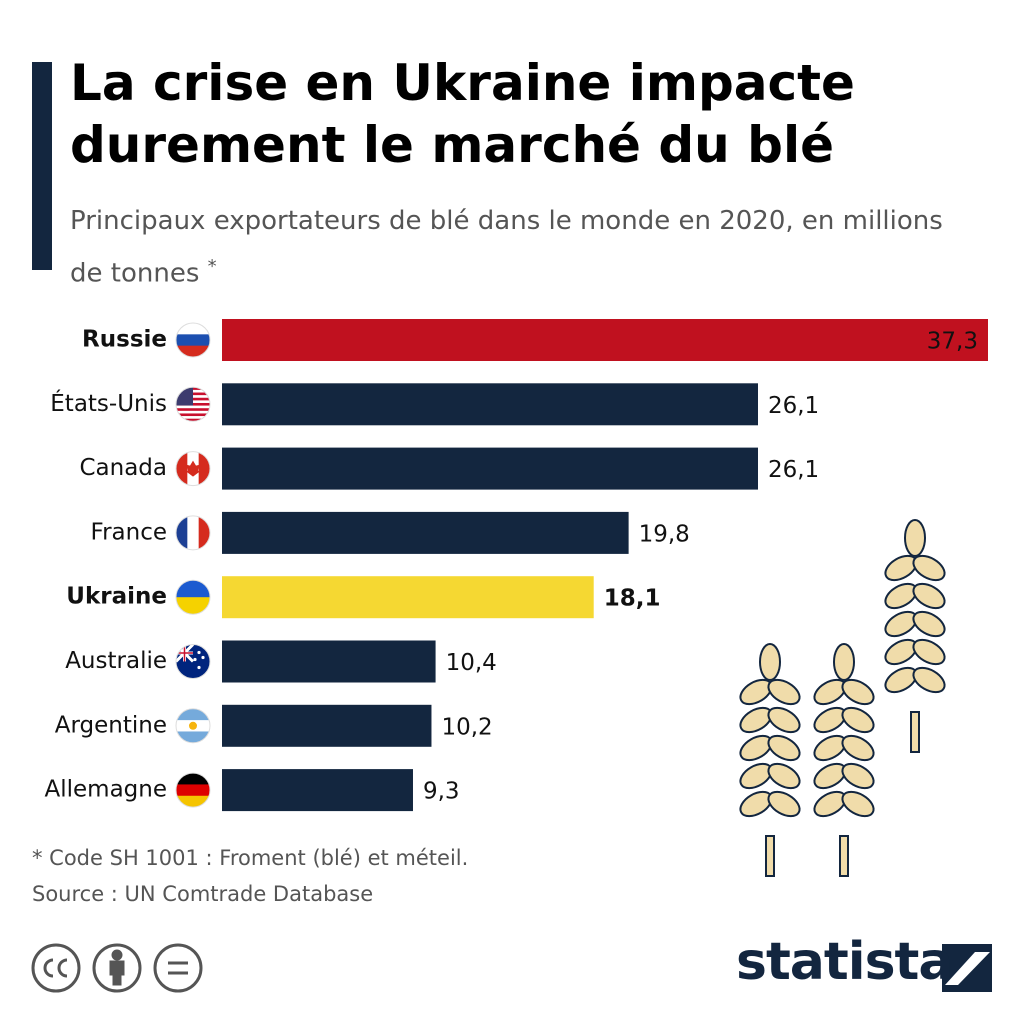  What do you see at coordinates (441, 792) in the screenshot?
I see `value-label: 9,3` at bounding box center [441, 792].